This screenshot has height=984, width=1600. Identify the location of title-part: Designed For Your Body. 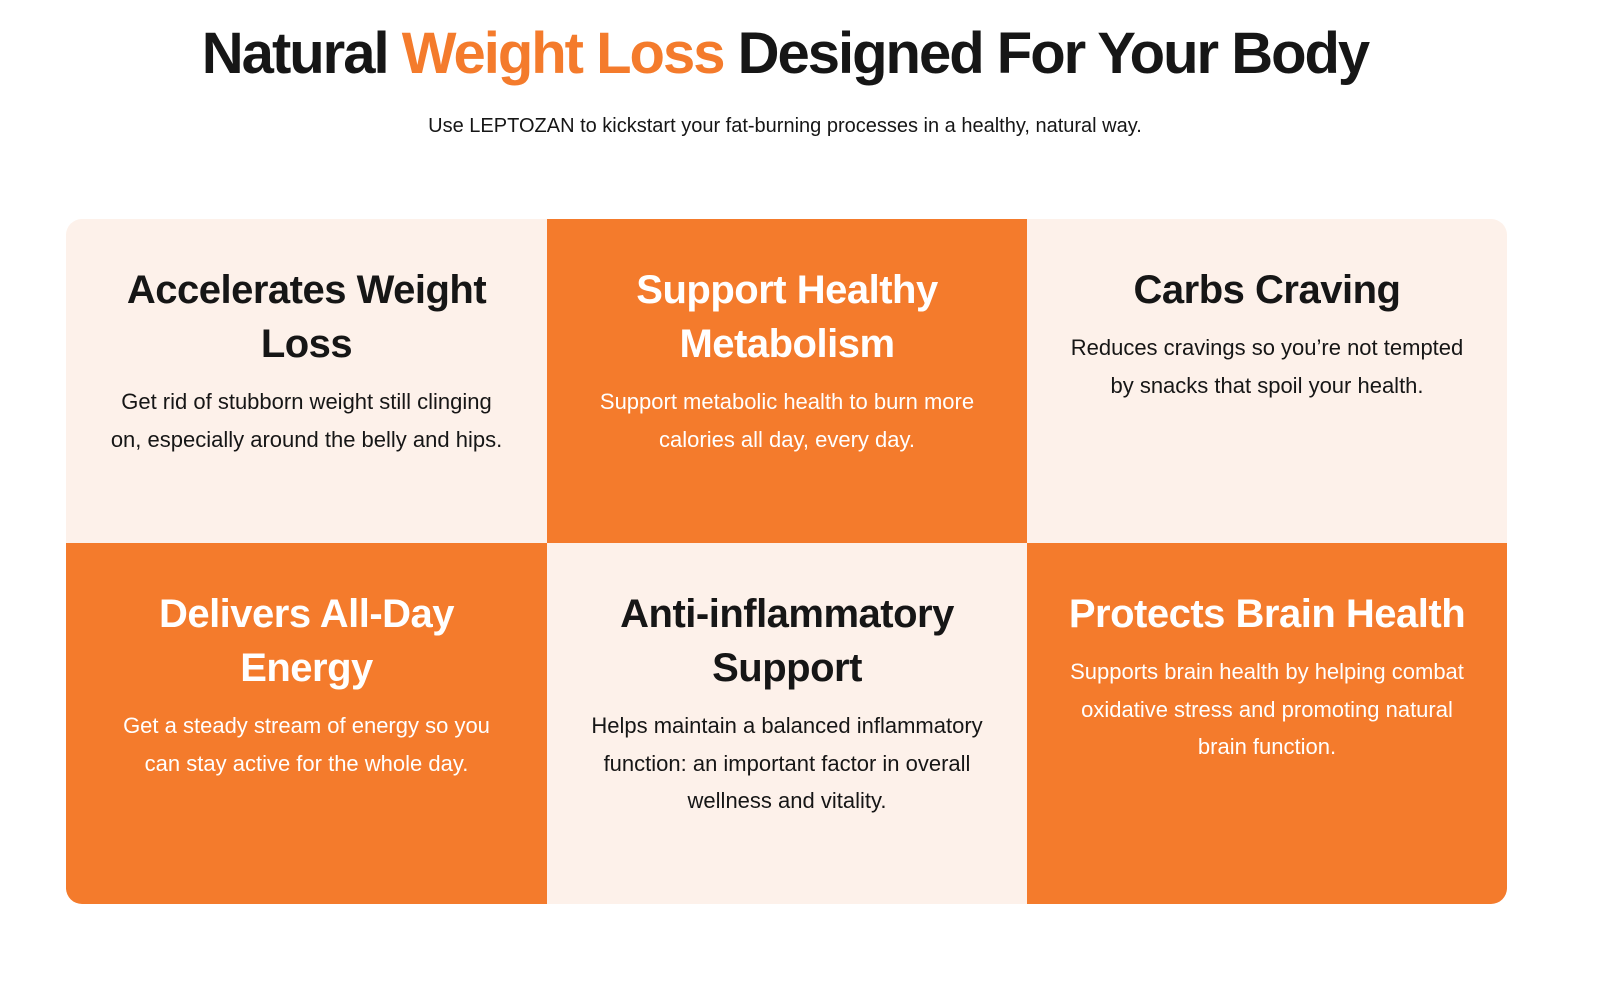
(1047, 53).